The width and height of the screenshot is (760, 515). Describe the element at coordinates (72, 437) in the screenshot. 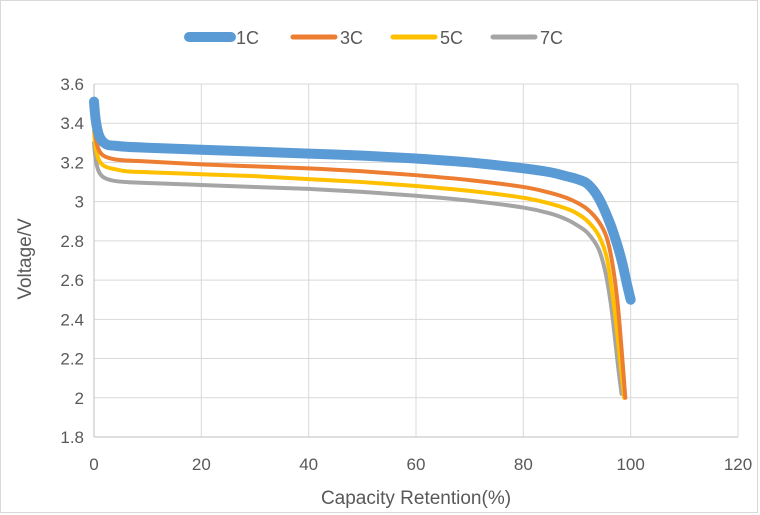

I see `y-tick-label: 1.8` at that location.